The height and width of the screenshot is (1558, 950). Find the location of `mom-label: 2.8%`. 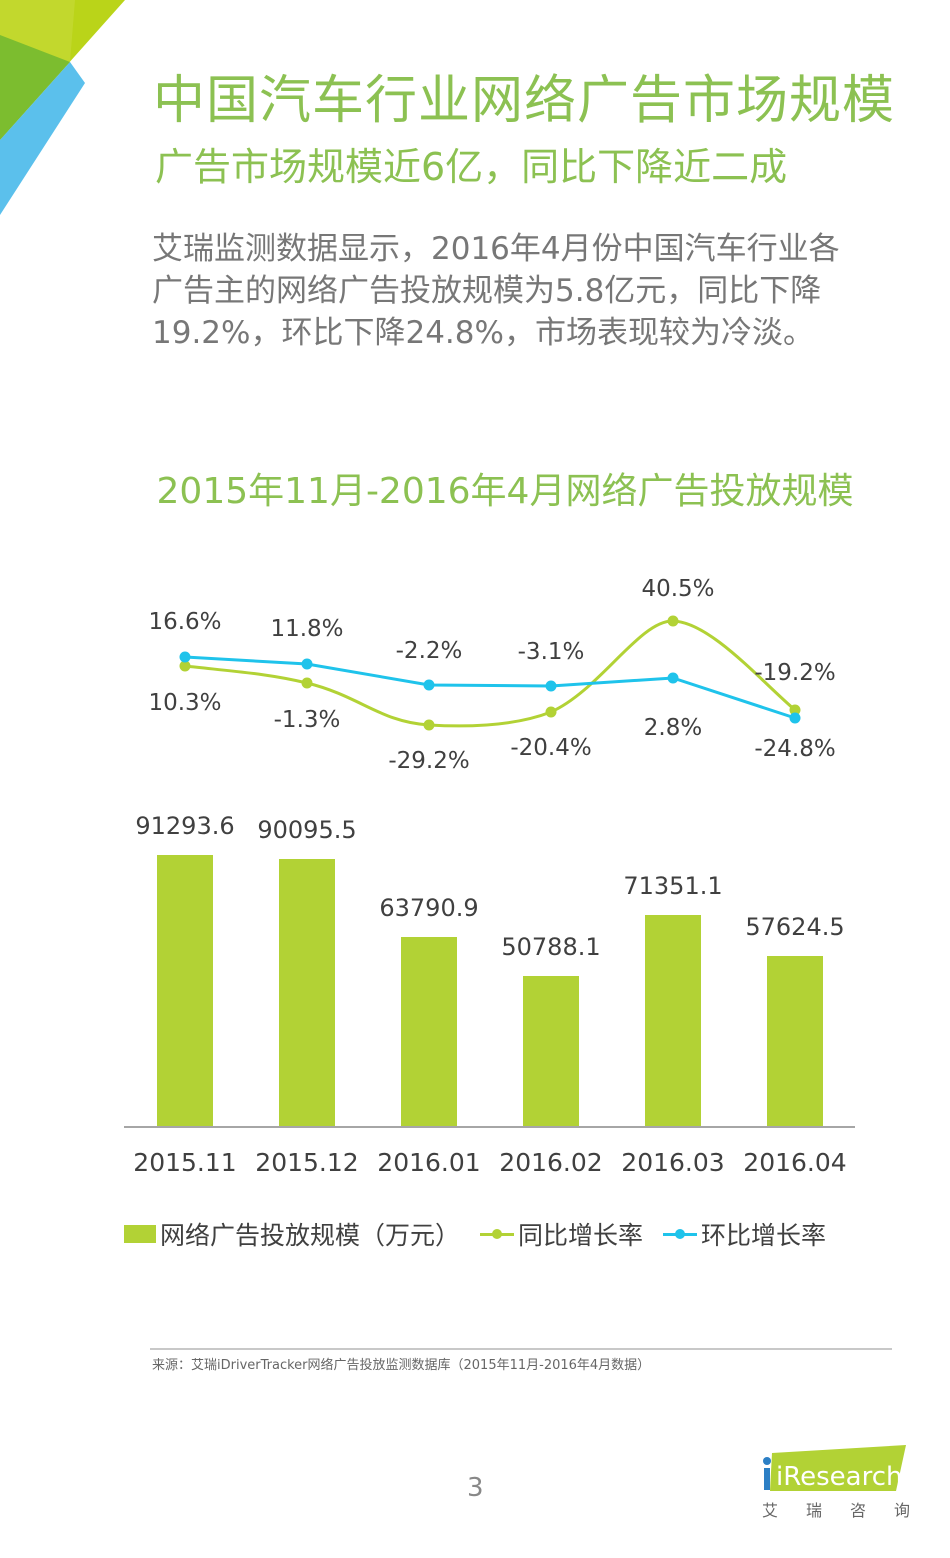

mom-label: 2.8% is located at coordinates (673, 728).